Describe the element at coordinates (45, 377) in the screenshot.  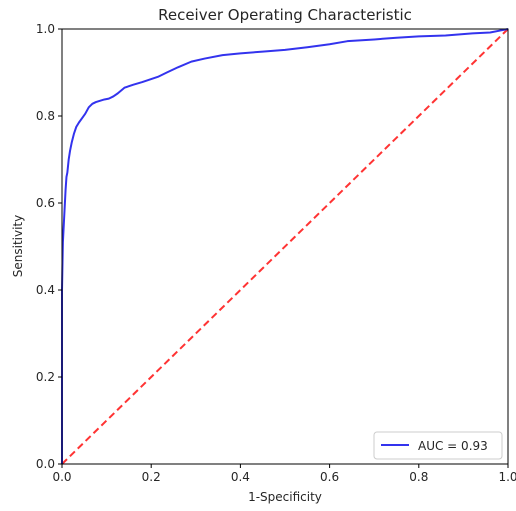
I see `y-tick-label: 0.2` at that location.